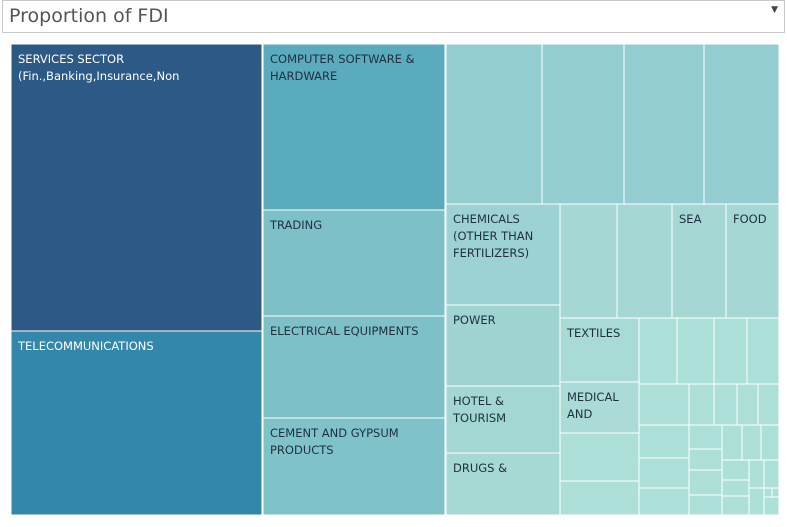  I want to click on treemap-tile-label: FERTILIZERS), so click(491, 253).